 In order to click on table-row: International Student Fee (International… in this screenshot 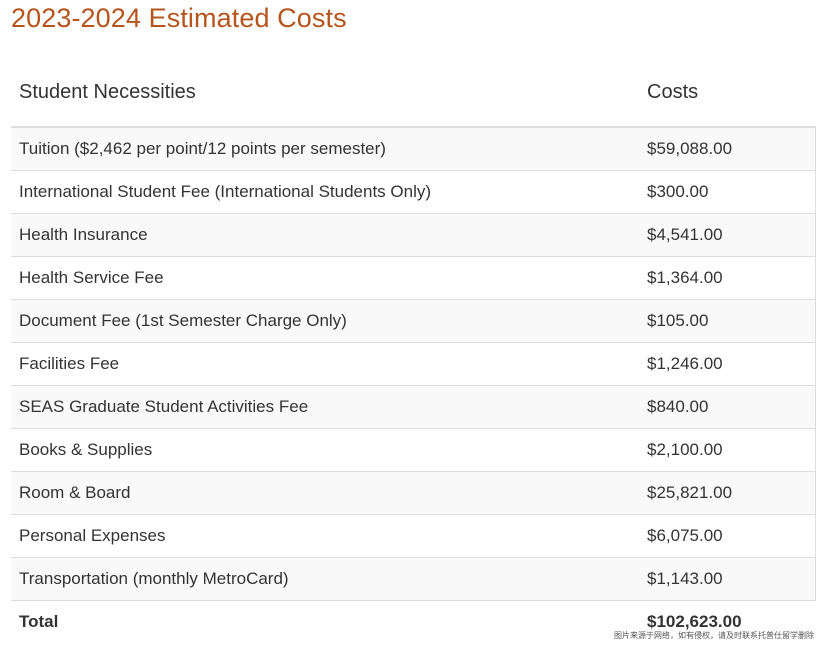, I will do `click(413, 192)`.